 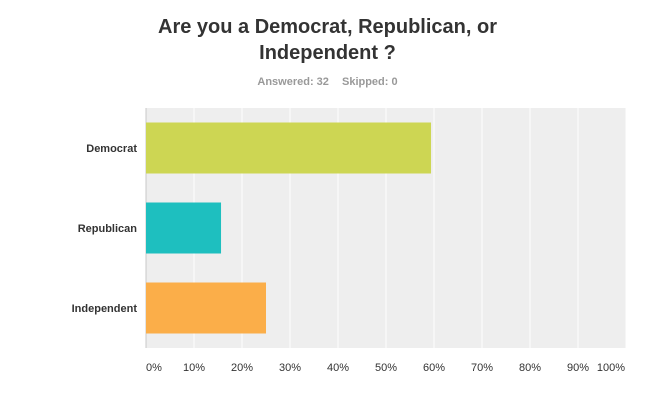 What do you see at coordinates (111, 149) in the screenshot?
I see `category-label: Democrat` at bounding box center [111, 149].